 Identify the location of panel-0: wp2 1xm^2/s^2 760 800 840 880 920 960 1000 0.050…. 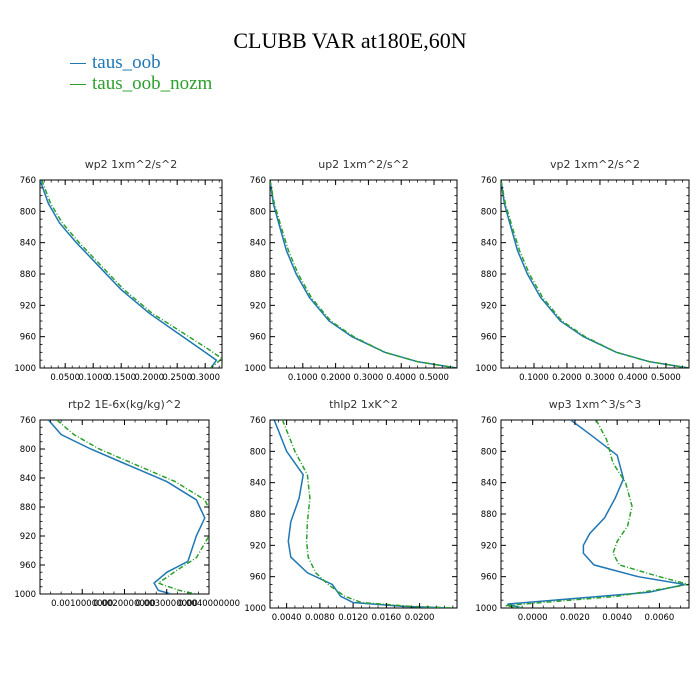
(118, 270).